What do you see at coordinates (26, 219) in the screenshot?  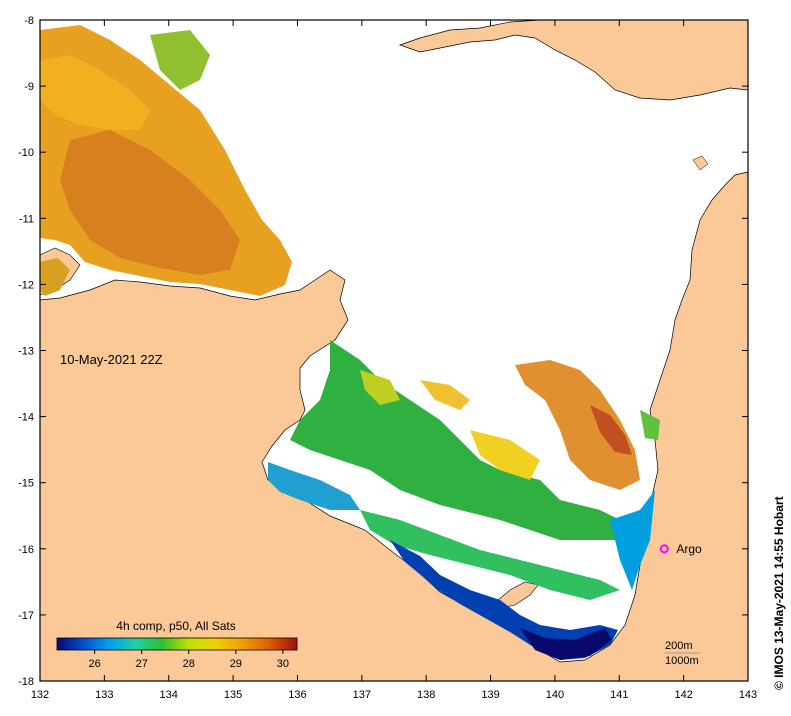 I see `lat-tick-label: -11` at bounding box center [26, 219].